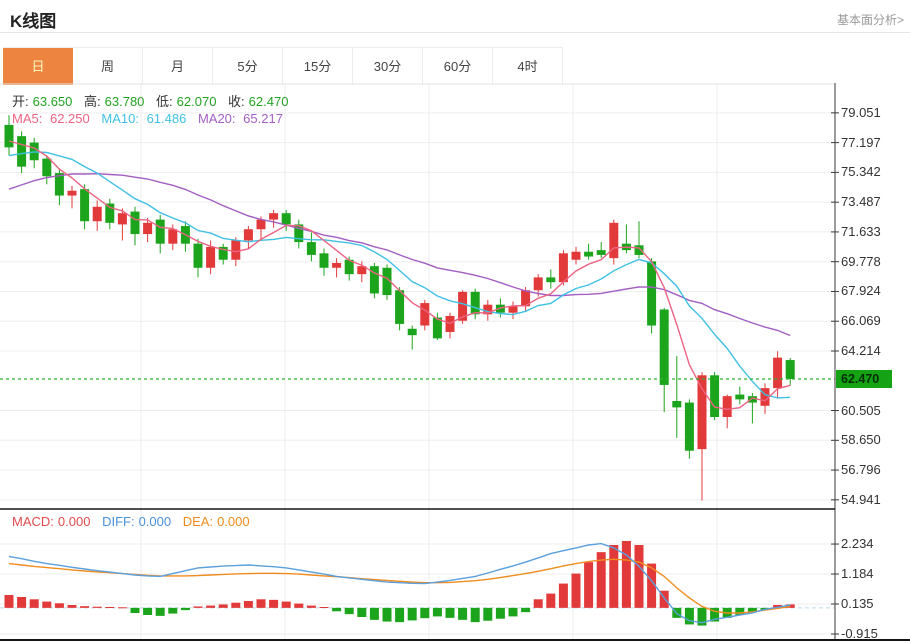 The width and height of the screenshot is (910, 644). I want to click on tab-timeframe-5: 30分, so click(388, 66).